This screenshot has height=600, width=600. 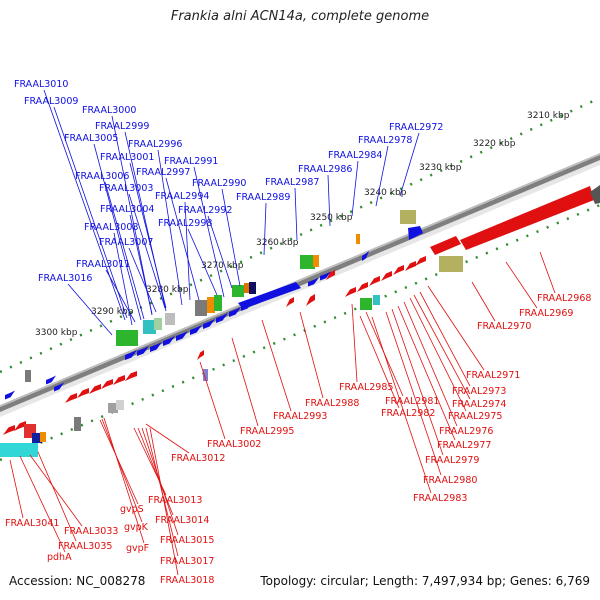 What do you see at coordinates (111, 227) in the screenshot?
I see `gene-label-forward: FRAAL3008` at bounding box center [111, 227].